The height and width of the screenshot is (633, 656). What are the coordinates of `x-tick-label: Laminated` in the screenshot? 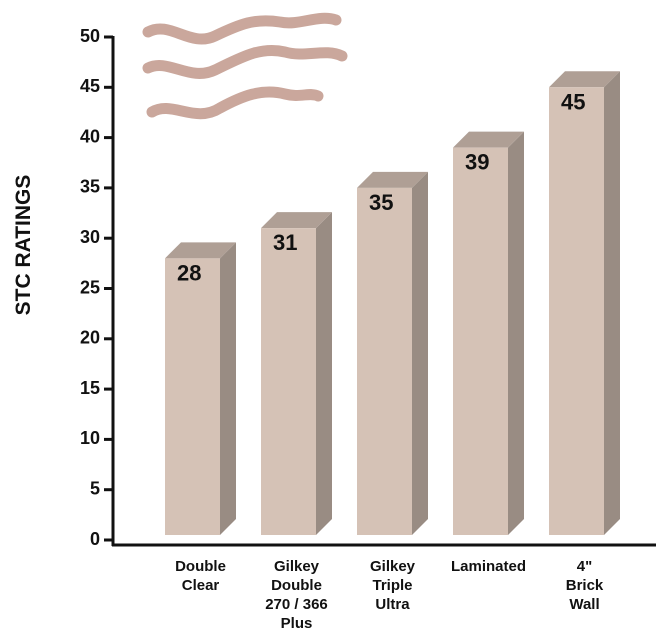 It's located at (488, 566).